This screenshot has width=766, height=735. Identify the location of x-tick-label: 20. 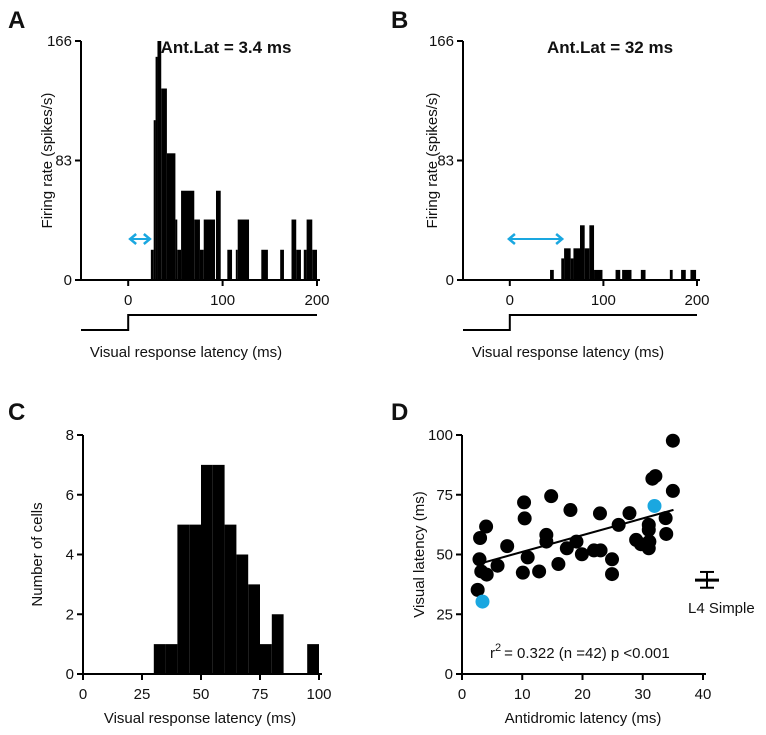
(582, 694).